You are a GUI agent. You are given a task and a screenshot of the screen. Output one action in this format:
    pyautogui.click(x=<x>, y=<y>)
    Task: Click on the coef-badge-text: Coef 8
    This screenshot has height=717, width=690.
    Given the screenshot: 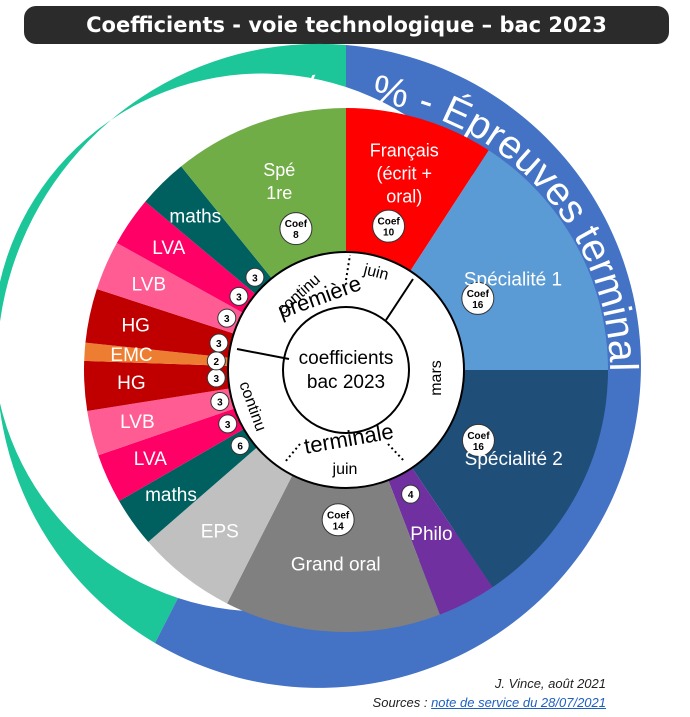 What is the action you would take?
    pyautogui.click(x=296, y=230)
    